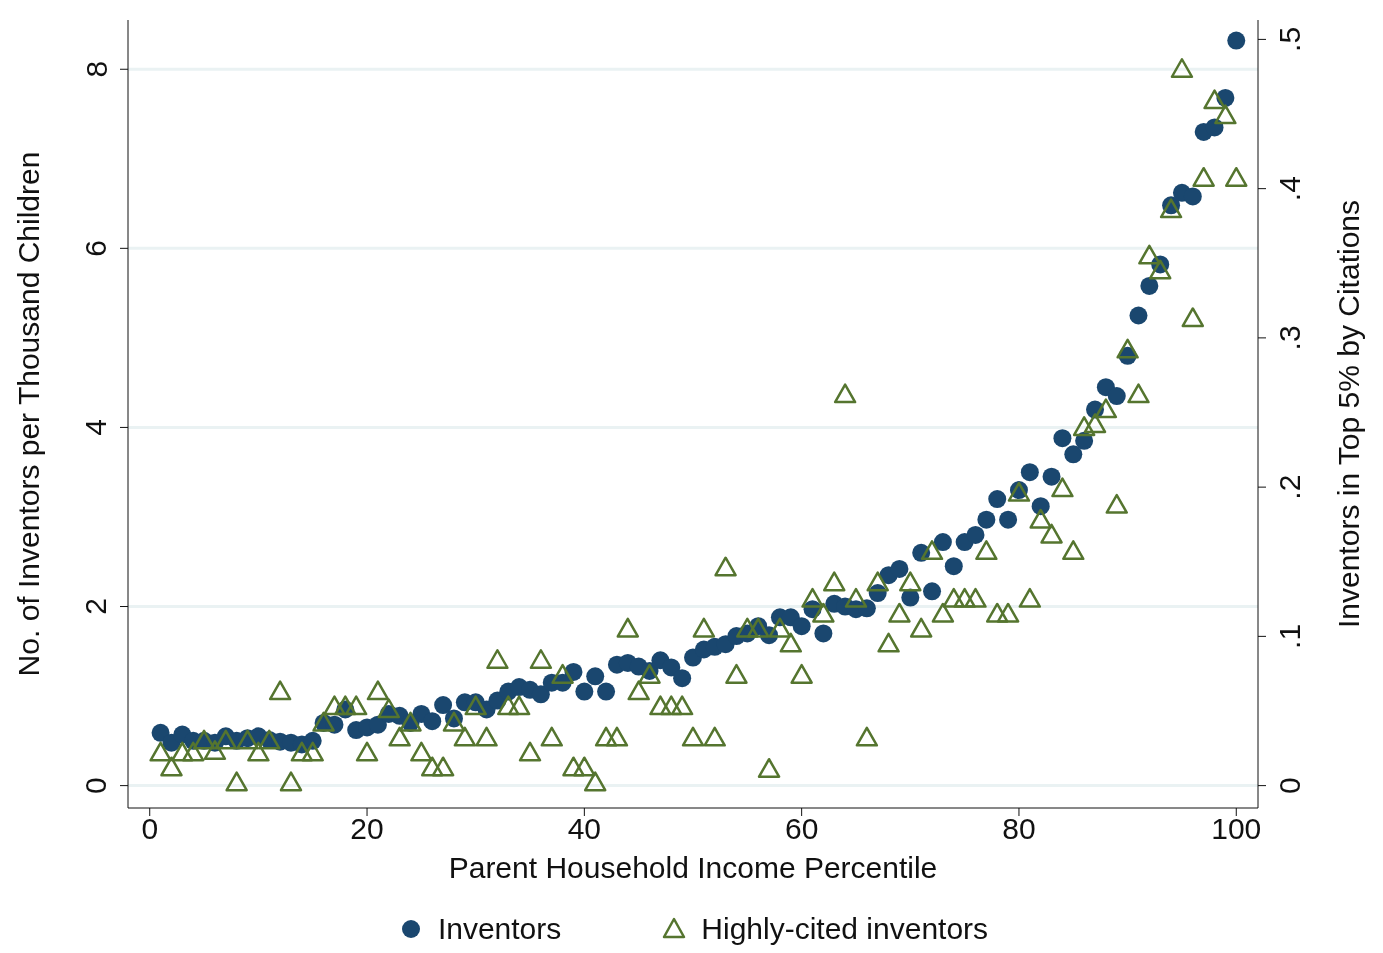 Image resolution: width=1383 pixels, height=953 pixels. I want to click on y-tick-label: 2, so click(96, 606).